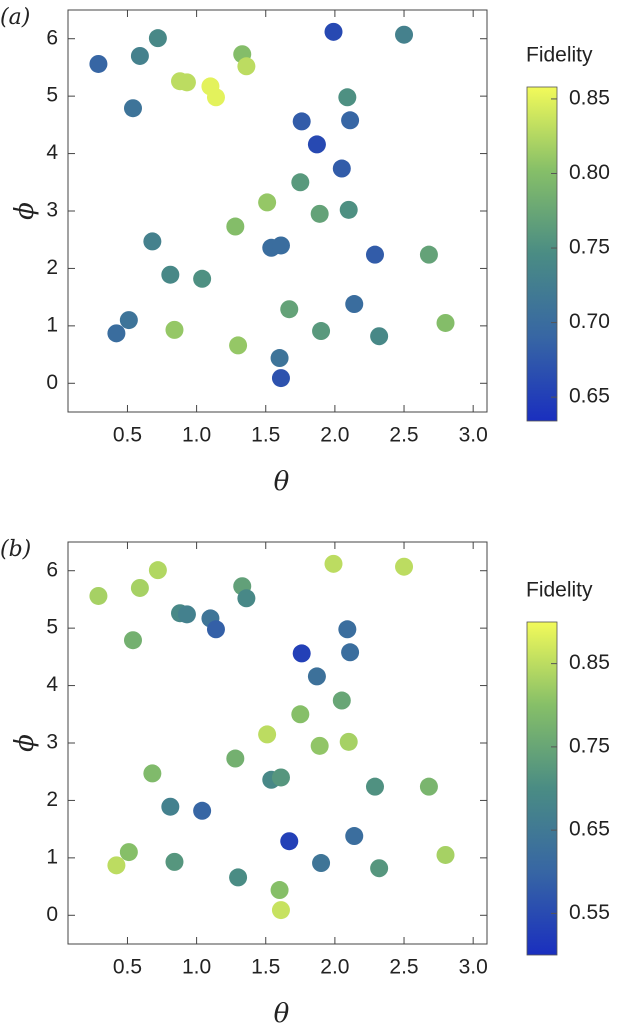  Describe the element at coordinates (52, 382) in the screenshot. I see `y-tick-label: 0` at that location.